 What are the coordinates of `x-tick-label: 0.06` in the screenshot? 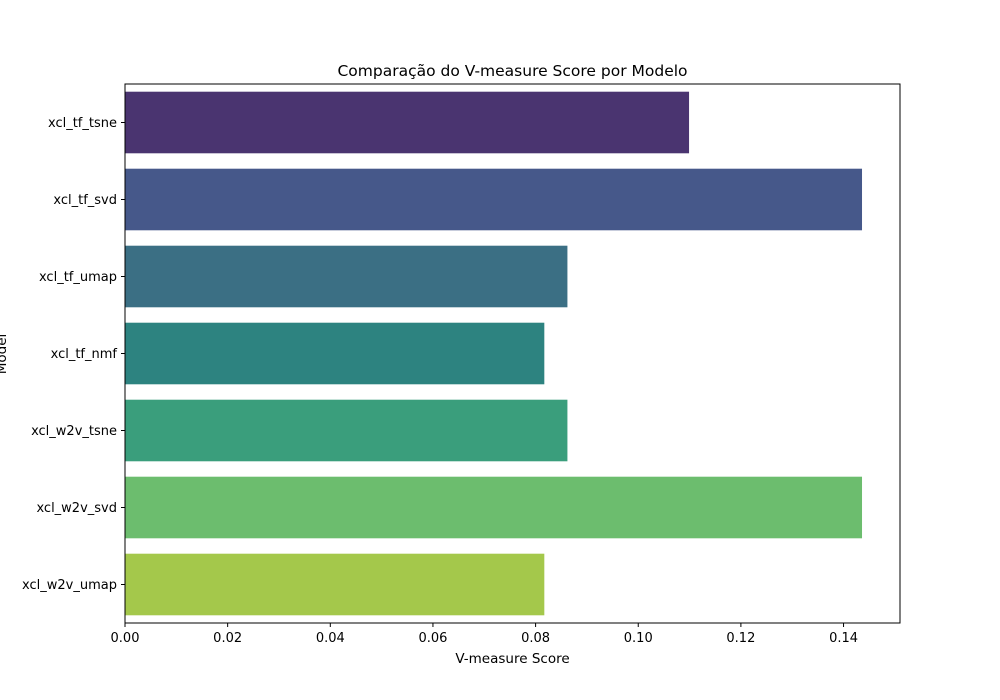 It's located at (432, 638).